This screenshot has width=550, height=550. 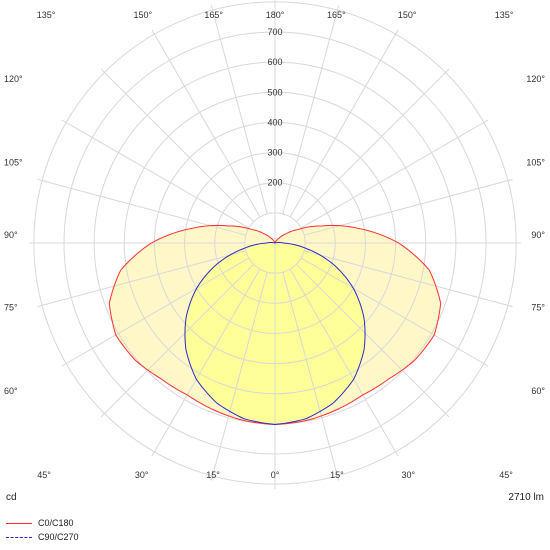 What do you see at coordinates (274, 153) in the screenshot?
I see `radial-tick-label: 300` at bounding box center [274, 153].